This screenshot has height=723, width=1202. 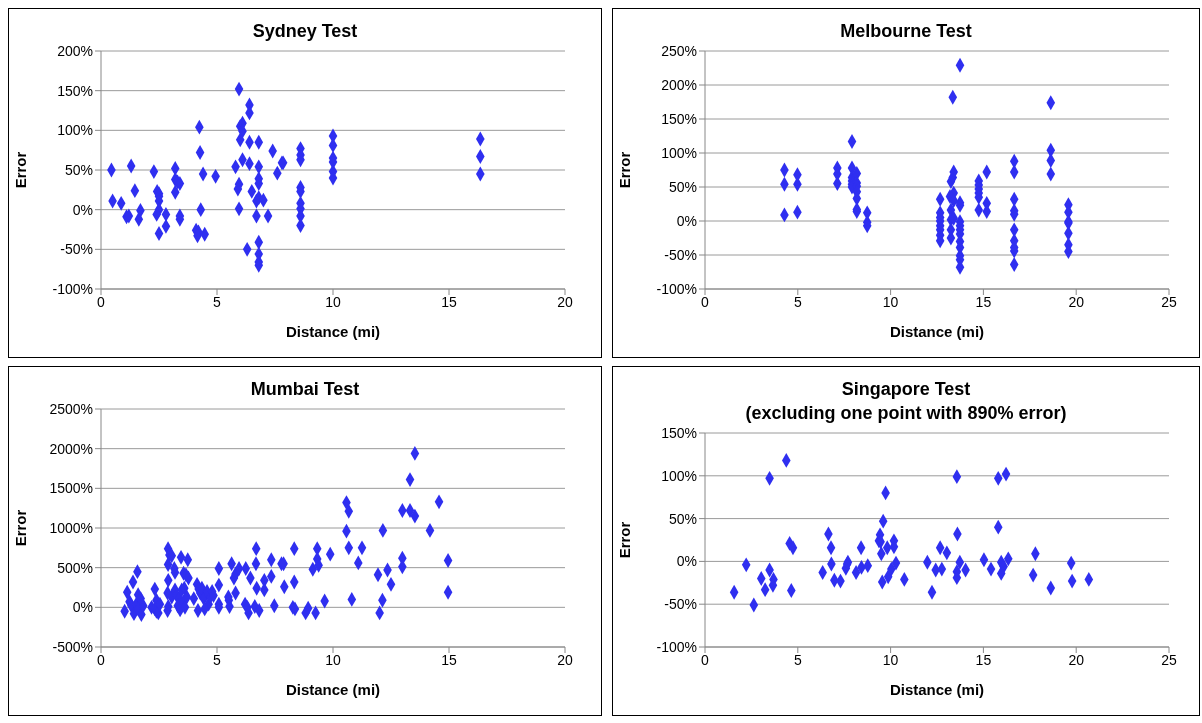 What do you see at coordinates (906, 413) in the screenshot?
I see `chart-subtitle: (excluding one point with 890% error)` at bounding box center [906, 413].